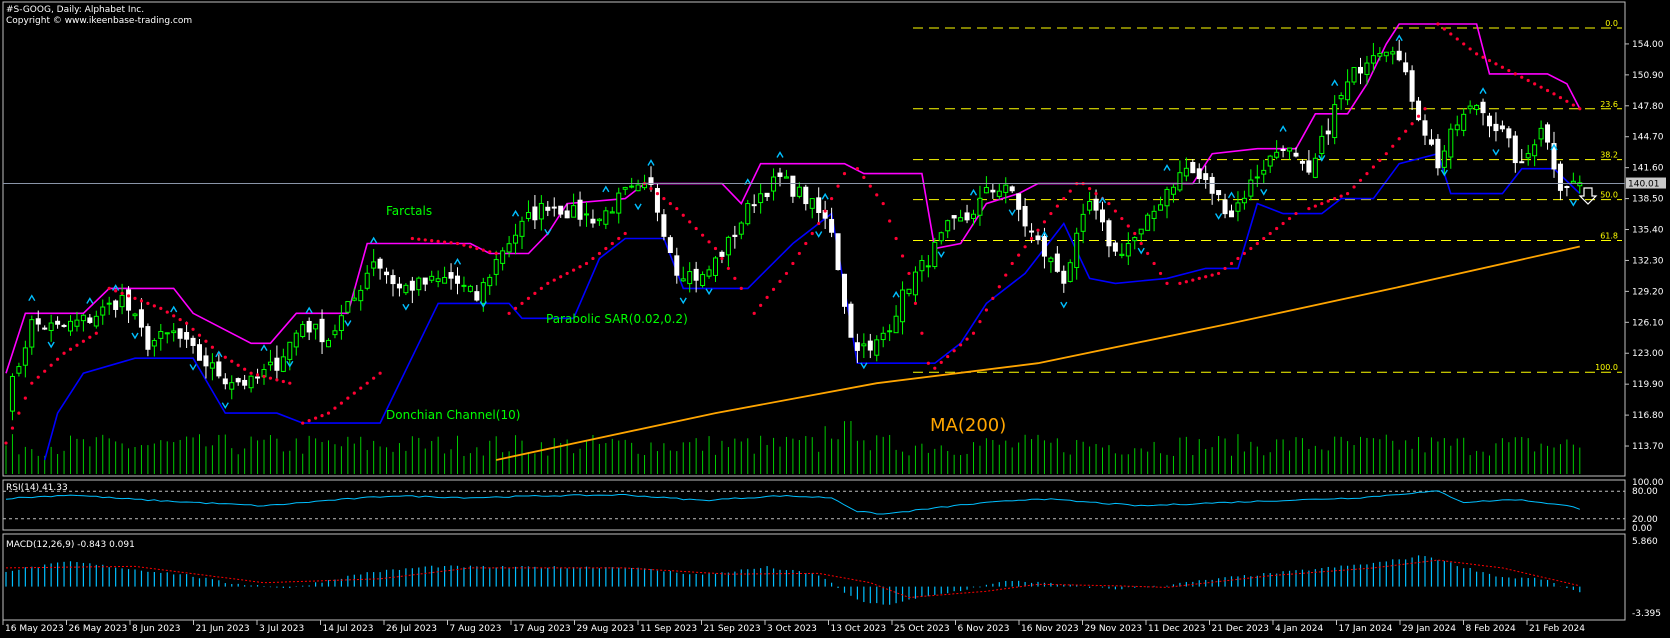 The width and height of the screenshot is (1670, 638). I want to click on ma-annotation: MA(200), so click(968, 425).